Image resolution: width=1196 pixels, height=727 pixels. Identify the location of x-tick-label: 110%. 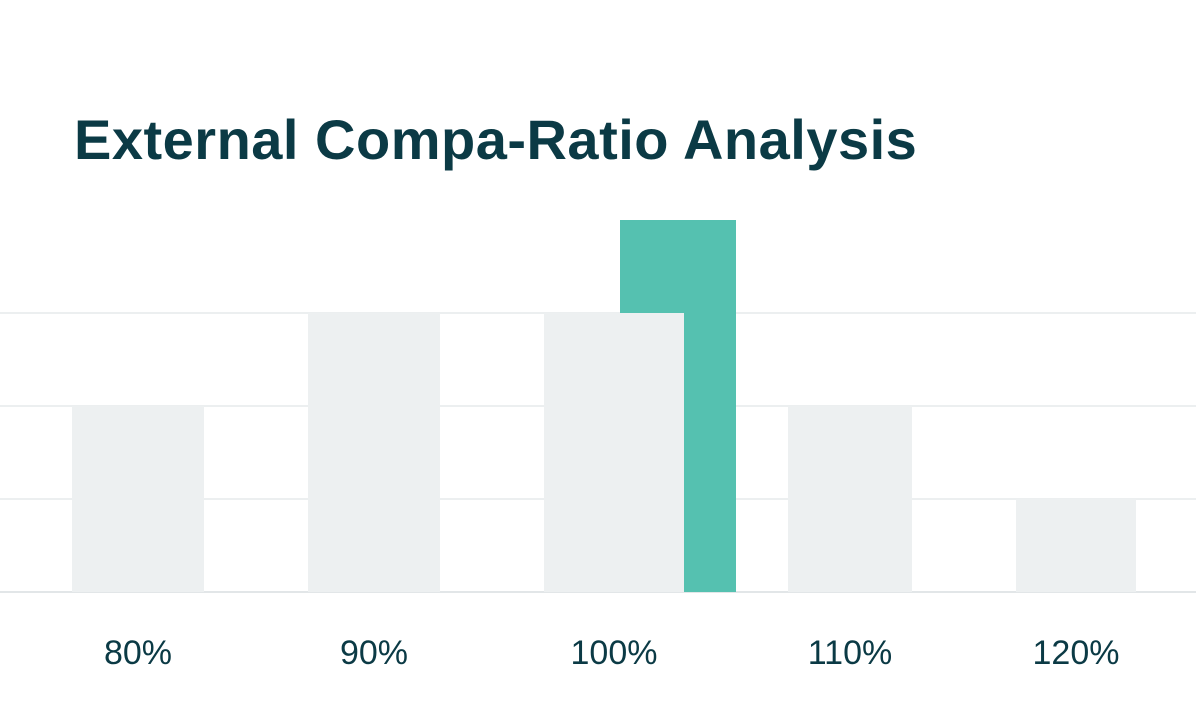
(850, 653).